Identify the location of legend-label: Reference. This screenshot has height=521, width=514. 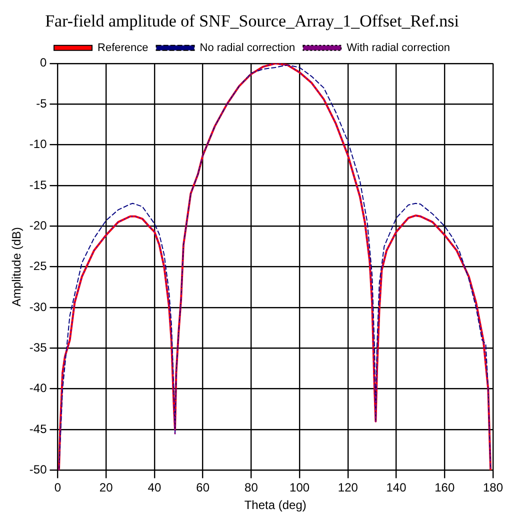
(123, 48).